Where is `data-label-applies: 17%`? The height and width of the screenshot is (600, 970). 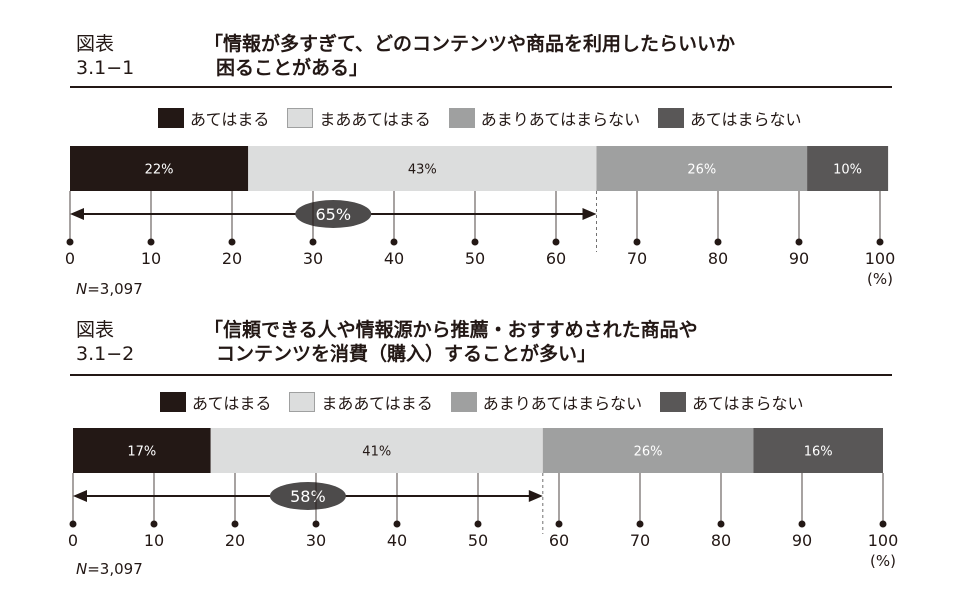 data-label-applies: 17% is located at coordinates (141, 452).